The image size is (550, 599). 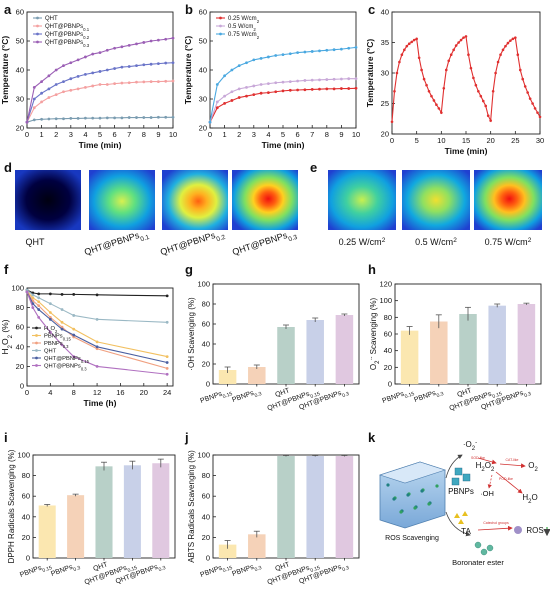 I want to click on y-axis-label: Temperature (°C), so click(x=188, y=70).